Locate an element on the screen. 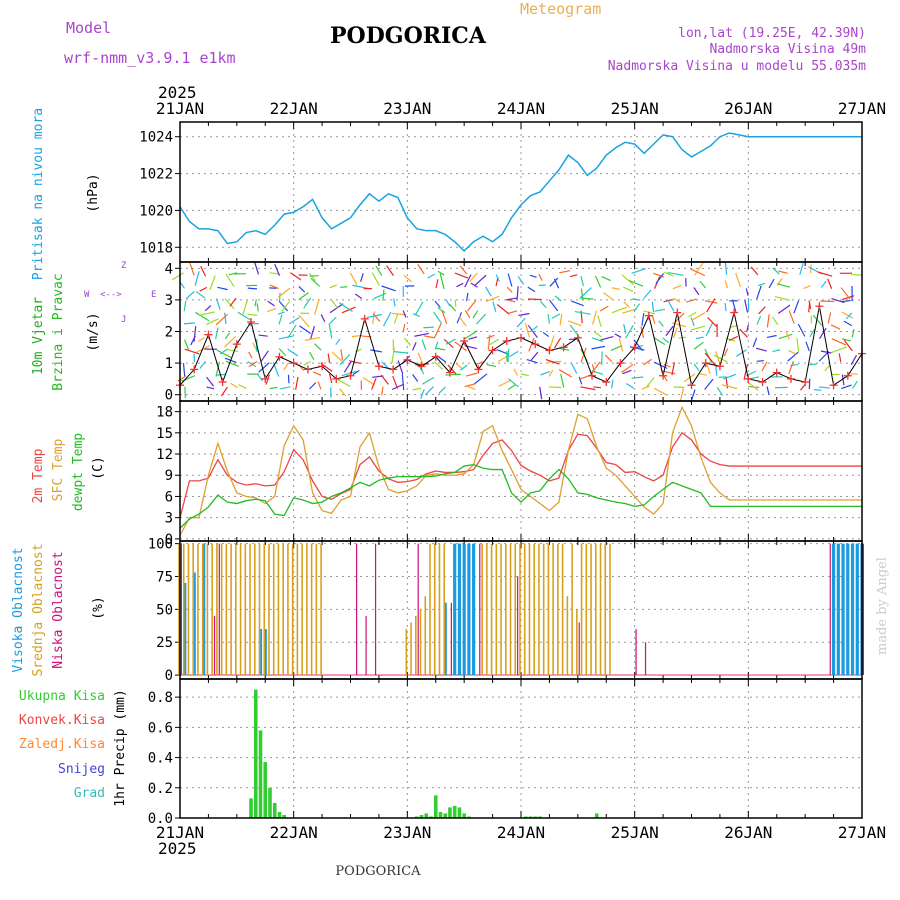  date-label-top: 25JAN is located at coordinates (635, 108).